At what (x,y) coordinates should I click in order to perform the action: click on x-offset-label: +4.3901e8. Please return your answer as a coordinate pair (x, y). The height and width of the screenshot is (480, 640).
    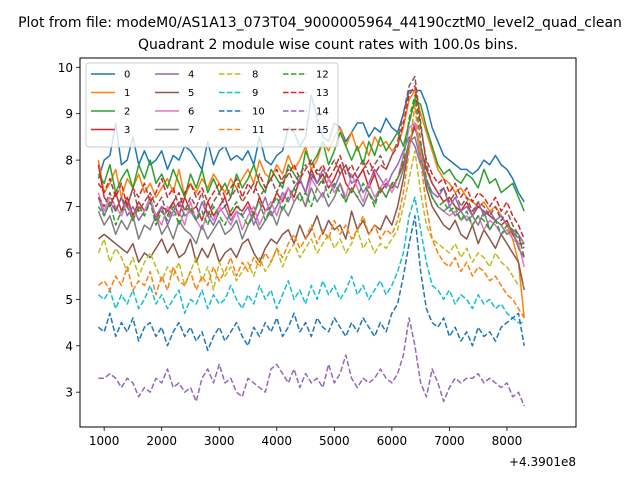
    Looking at the image, I should click on (542, 462).